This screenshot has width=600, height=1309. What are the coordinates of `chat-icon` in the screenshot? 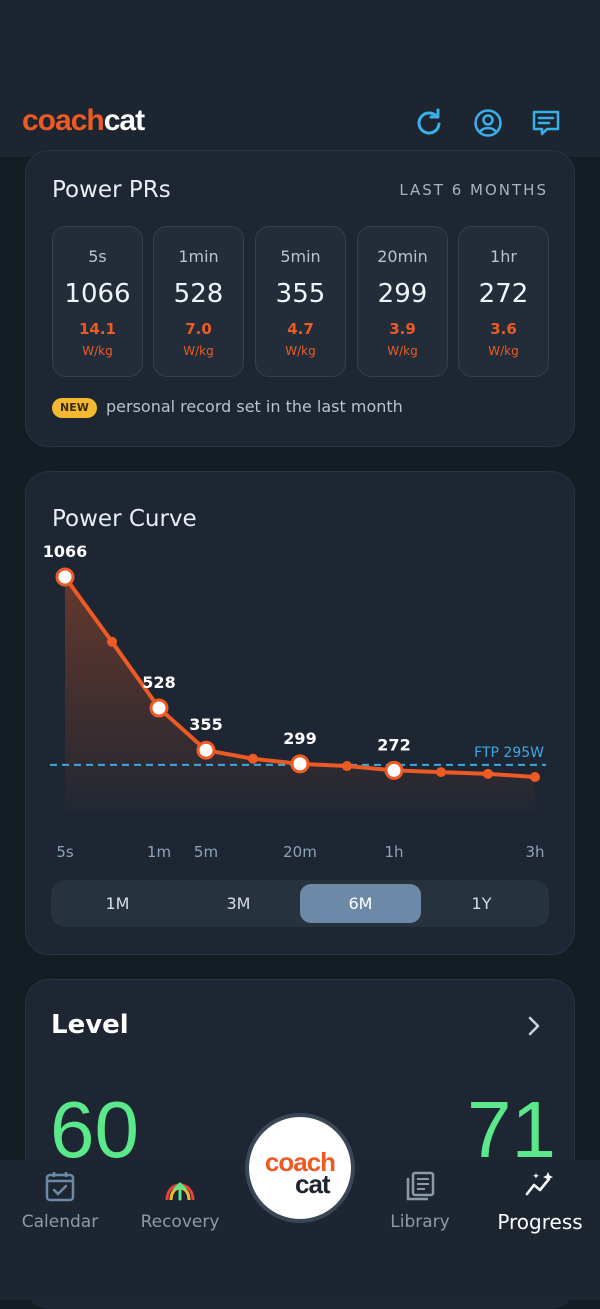 It's located at (546, 123).